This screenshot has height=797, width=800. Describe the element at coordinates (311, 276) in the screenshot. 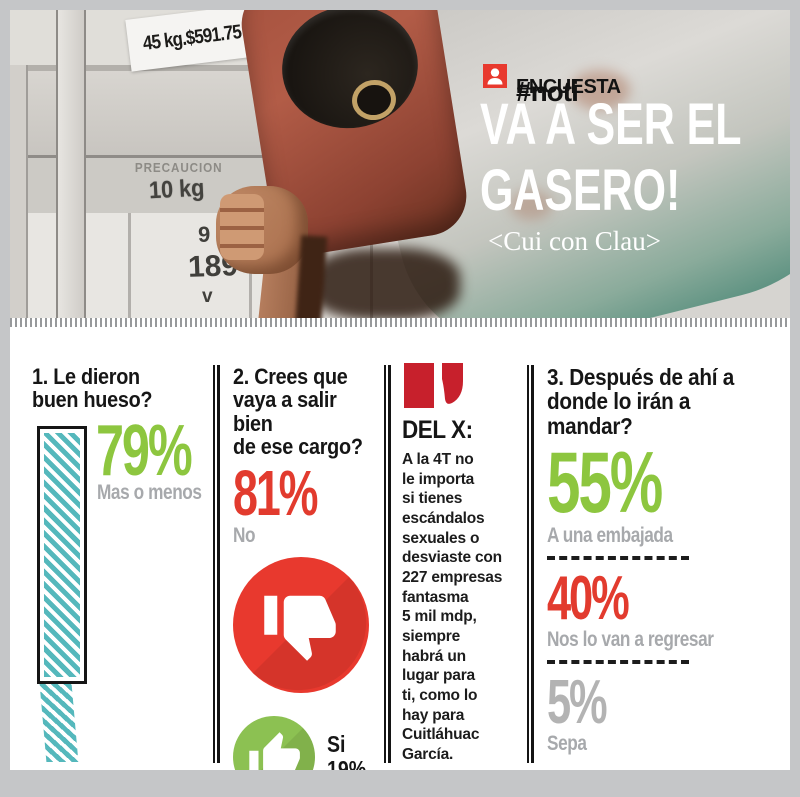

I see `hand-shadow` at that location.